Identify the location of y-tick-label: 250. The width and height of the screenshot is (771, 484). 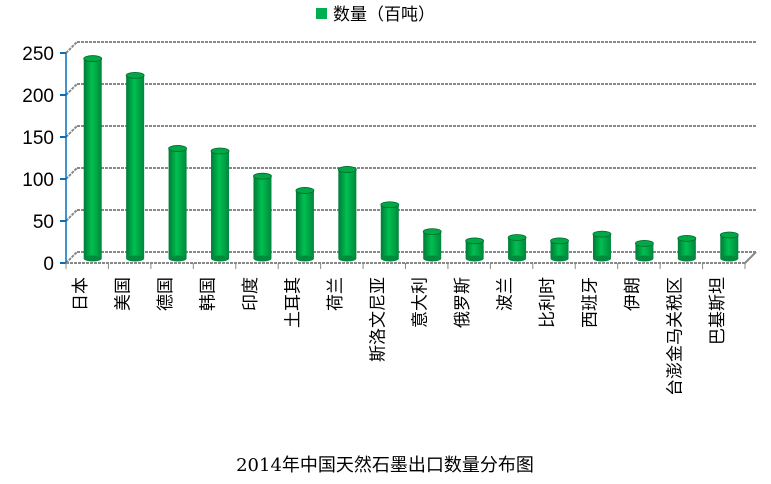
(38, 54).